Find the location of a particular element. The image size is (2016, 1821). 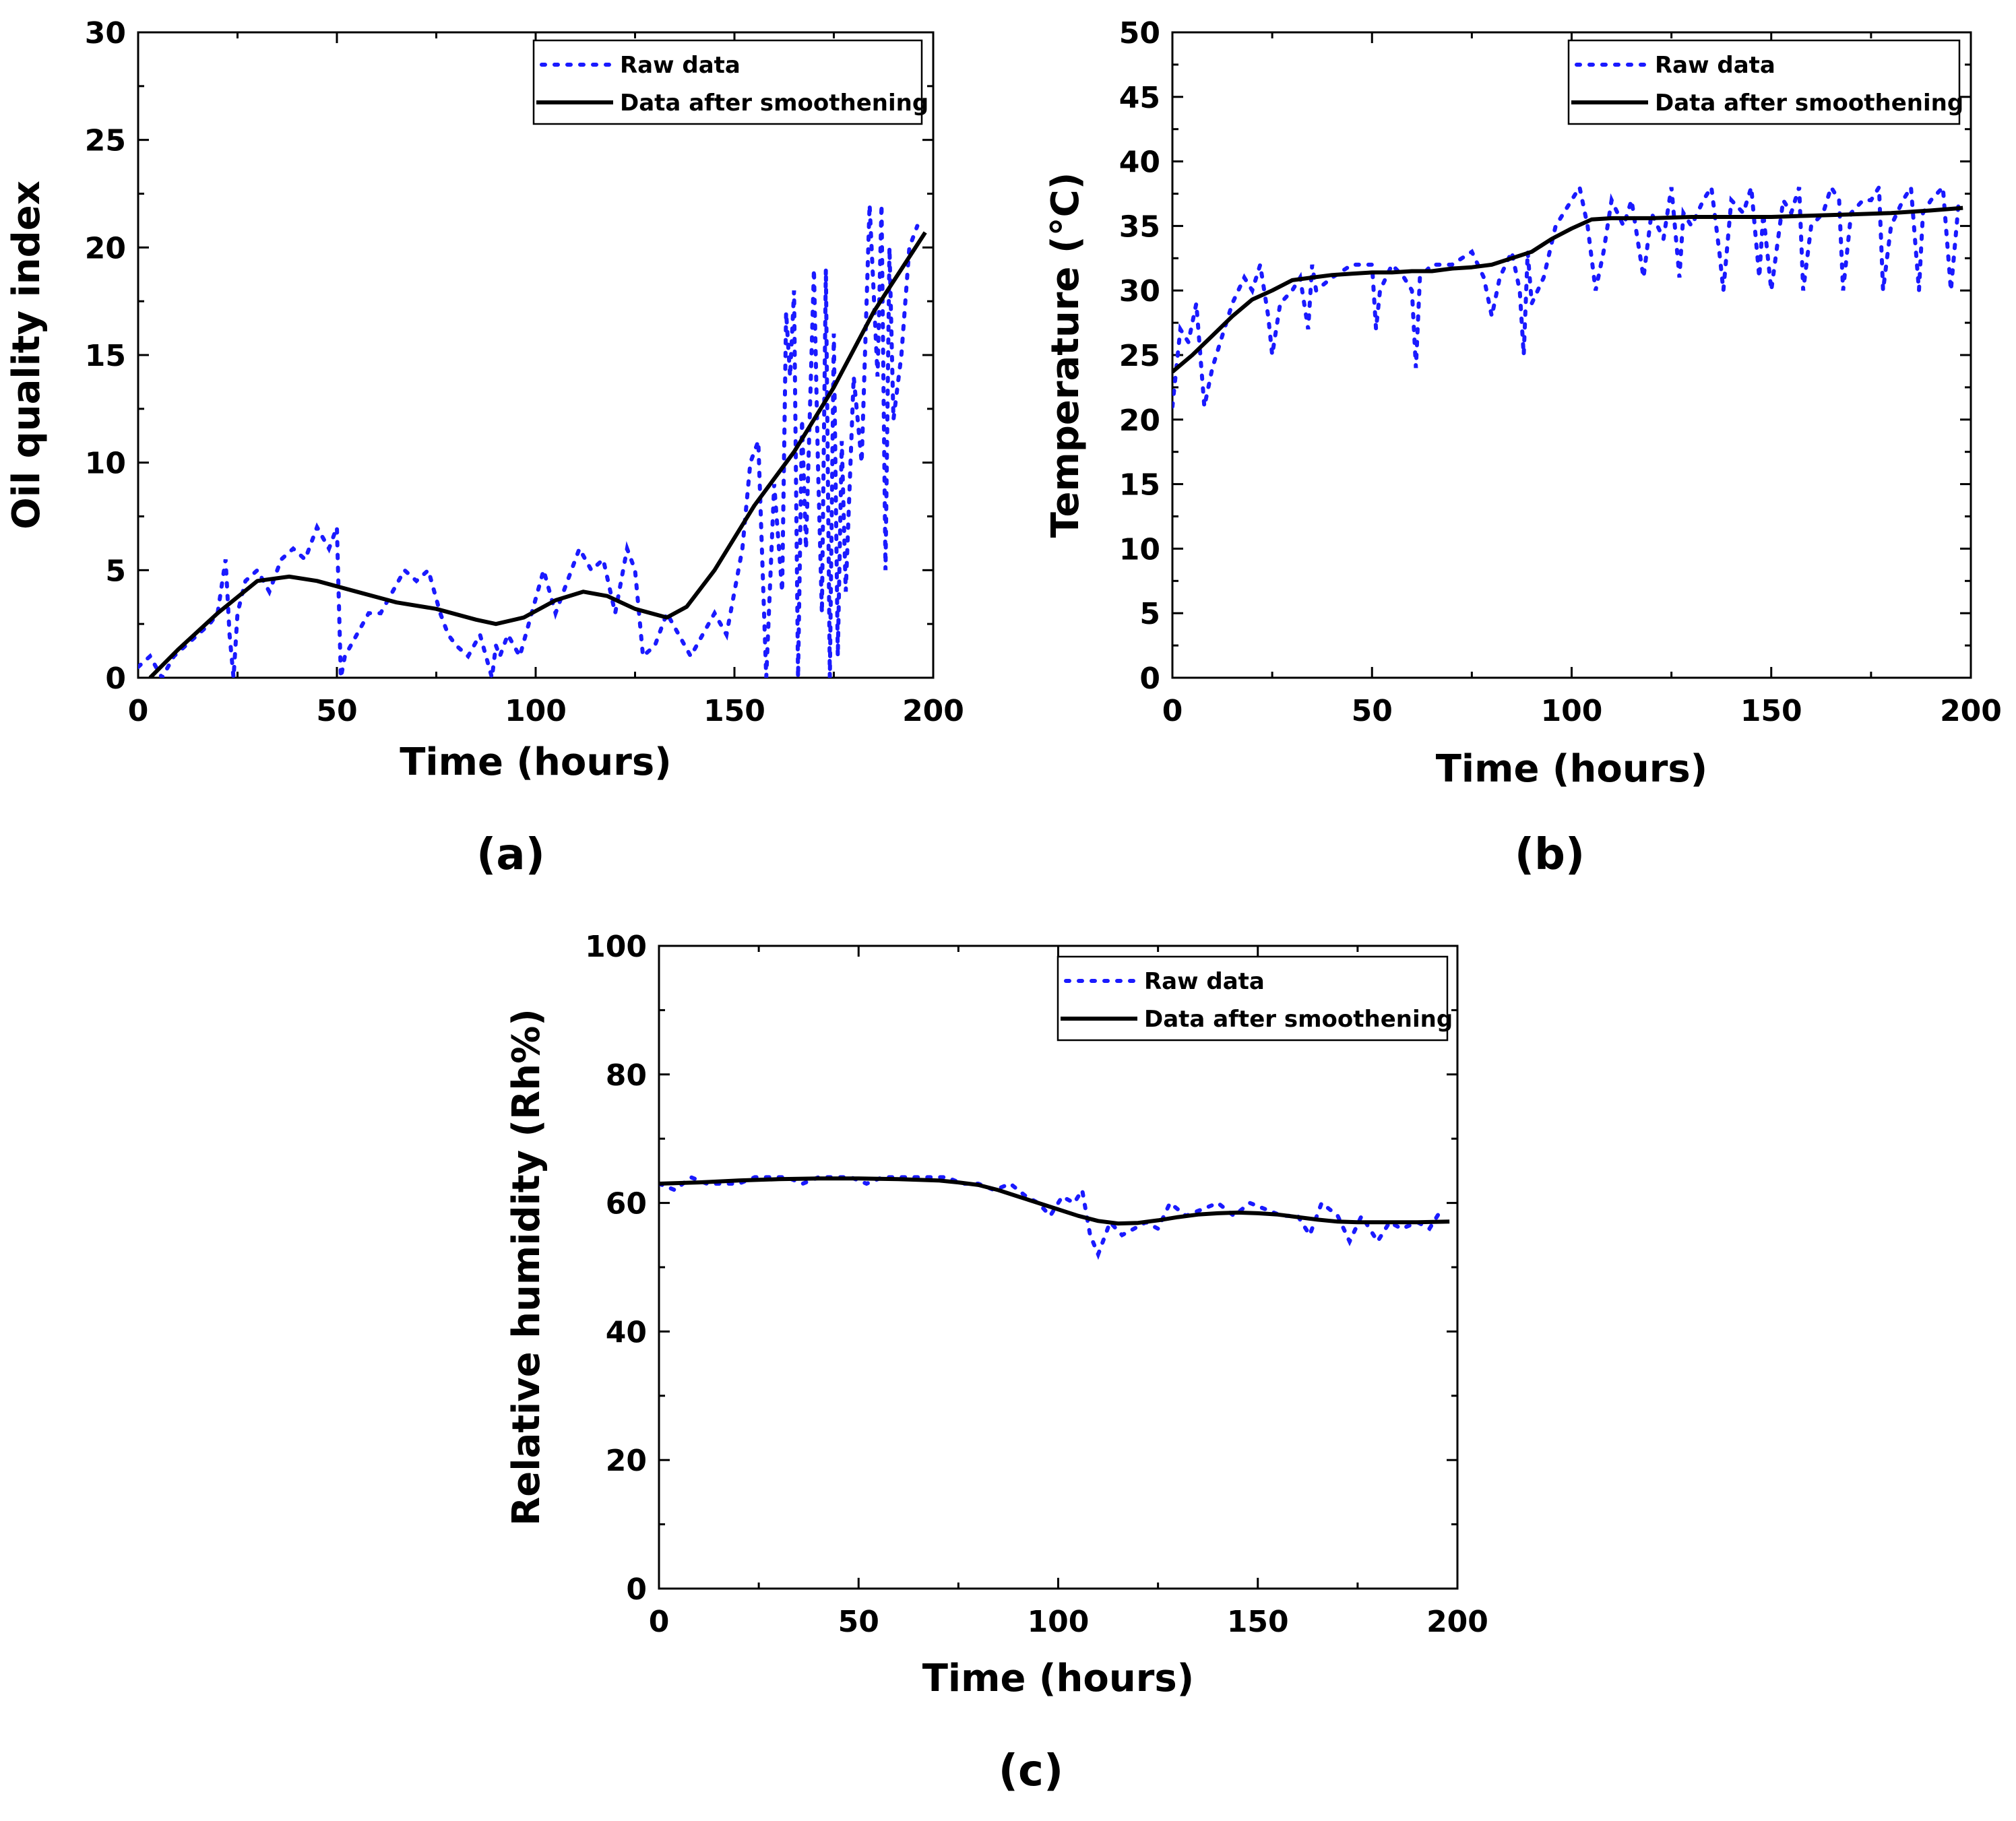

panel-label: (c) is located at coordinates (1031, 1771).